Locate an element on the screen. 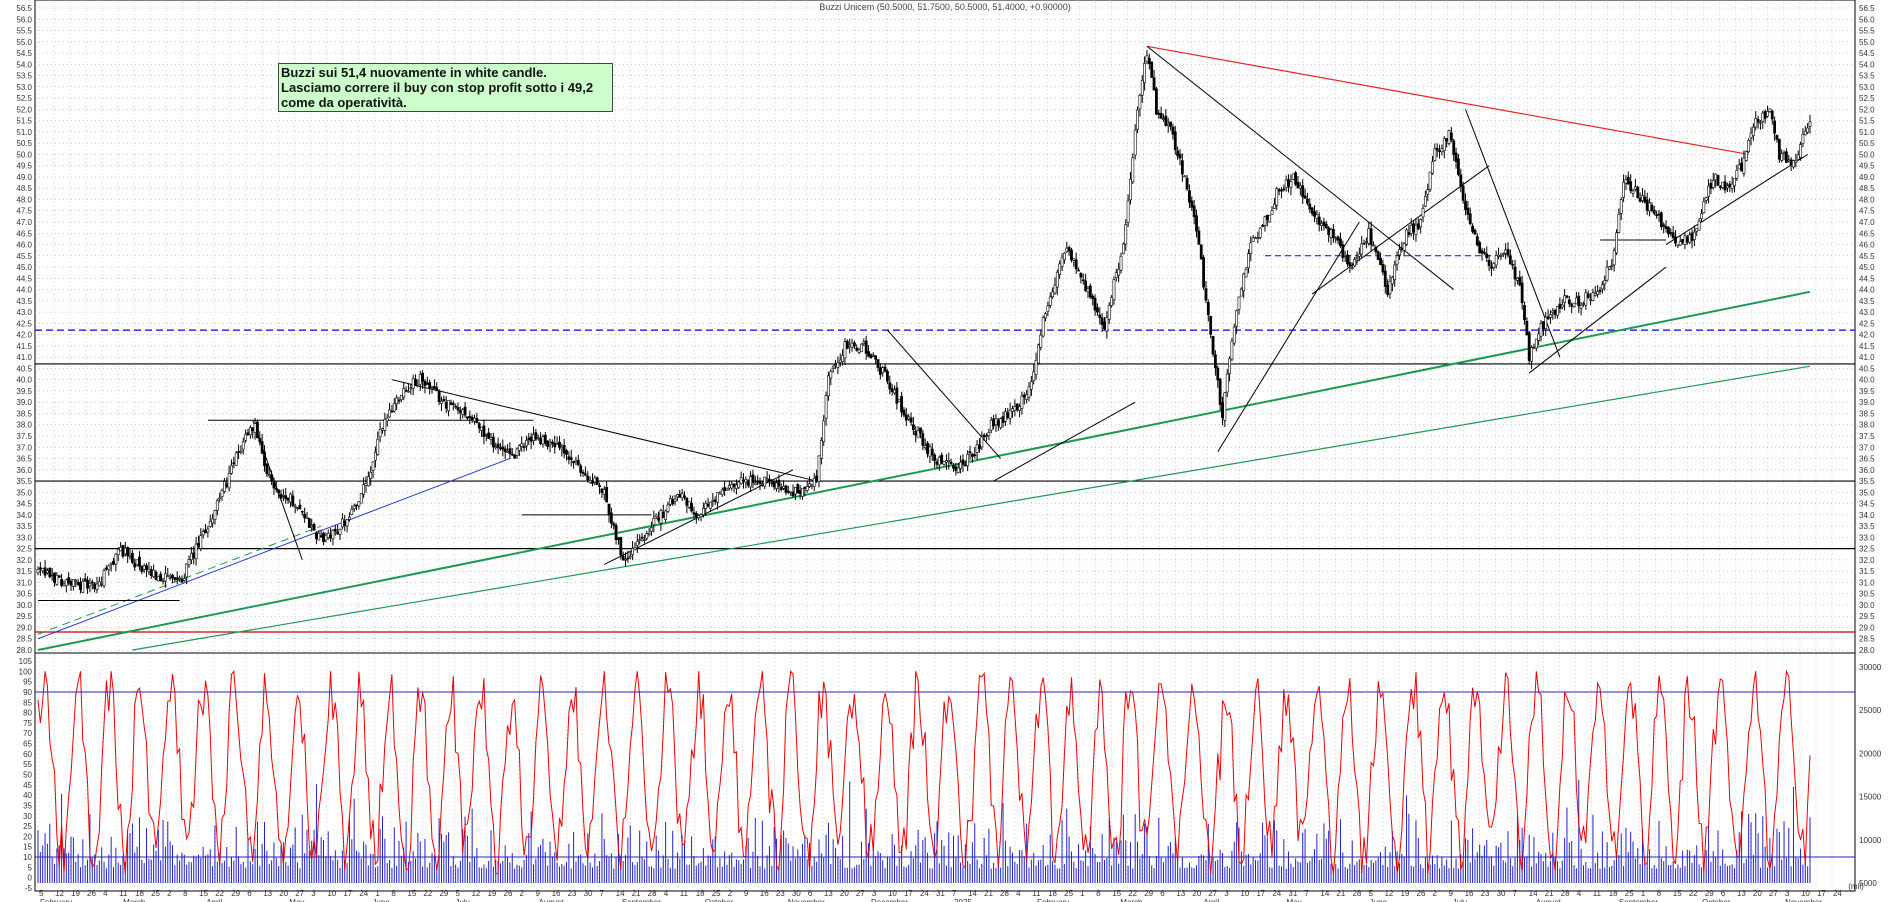  note-line-3: come da operatività. is located at coordinates (344, 102).